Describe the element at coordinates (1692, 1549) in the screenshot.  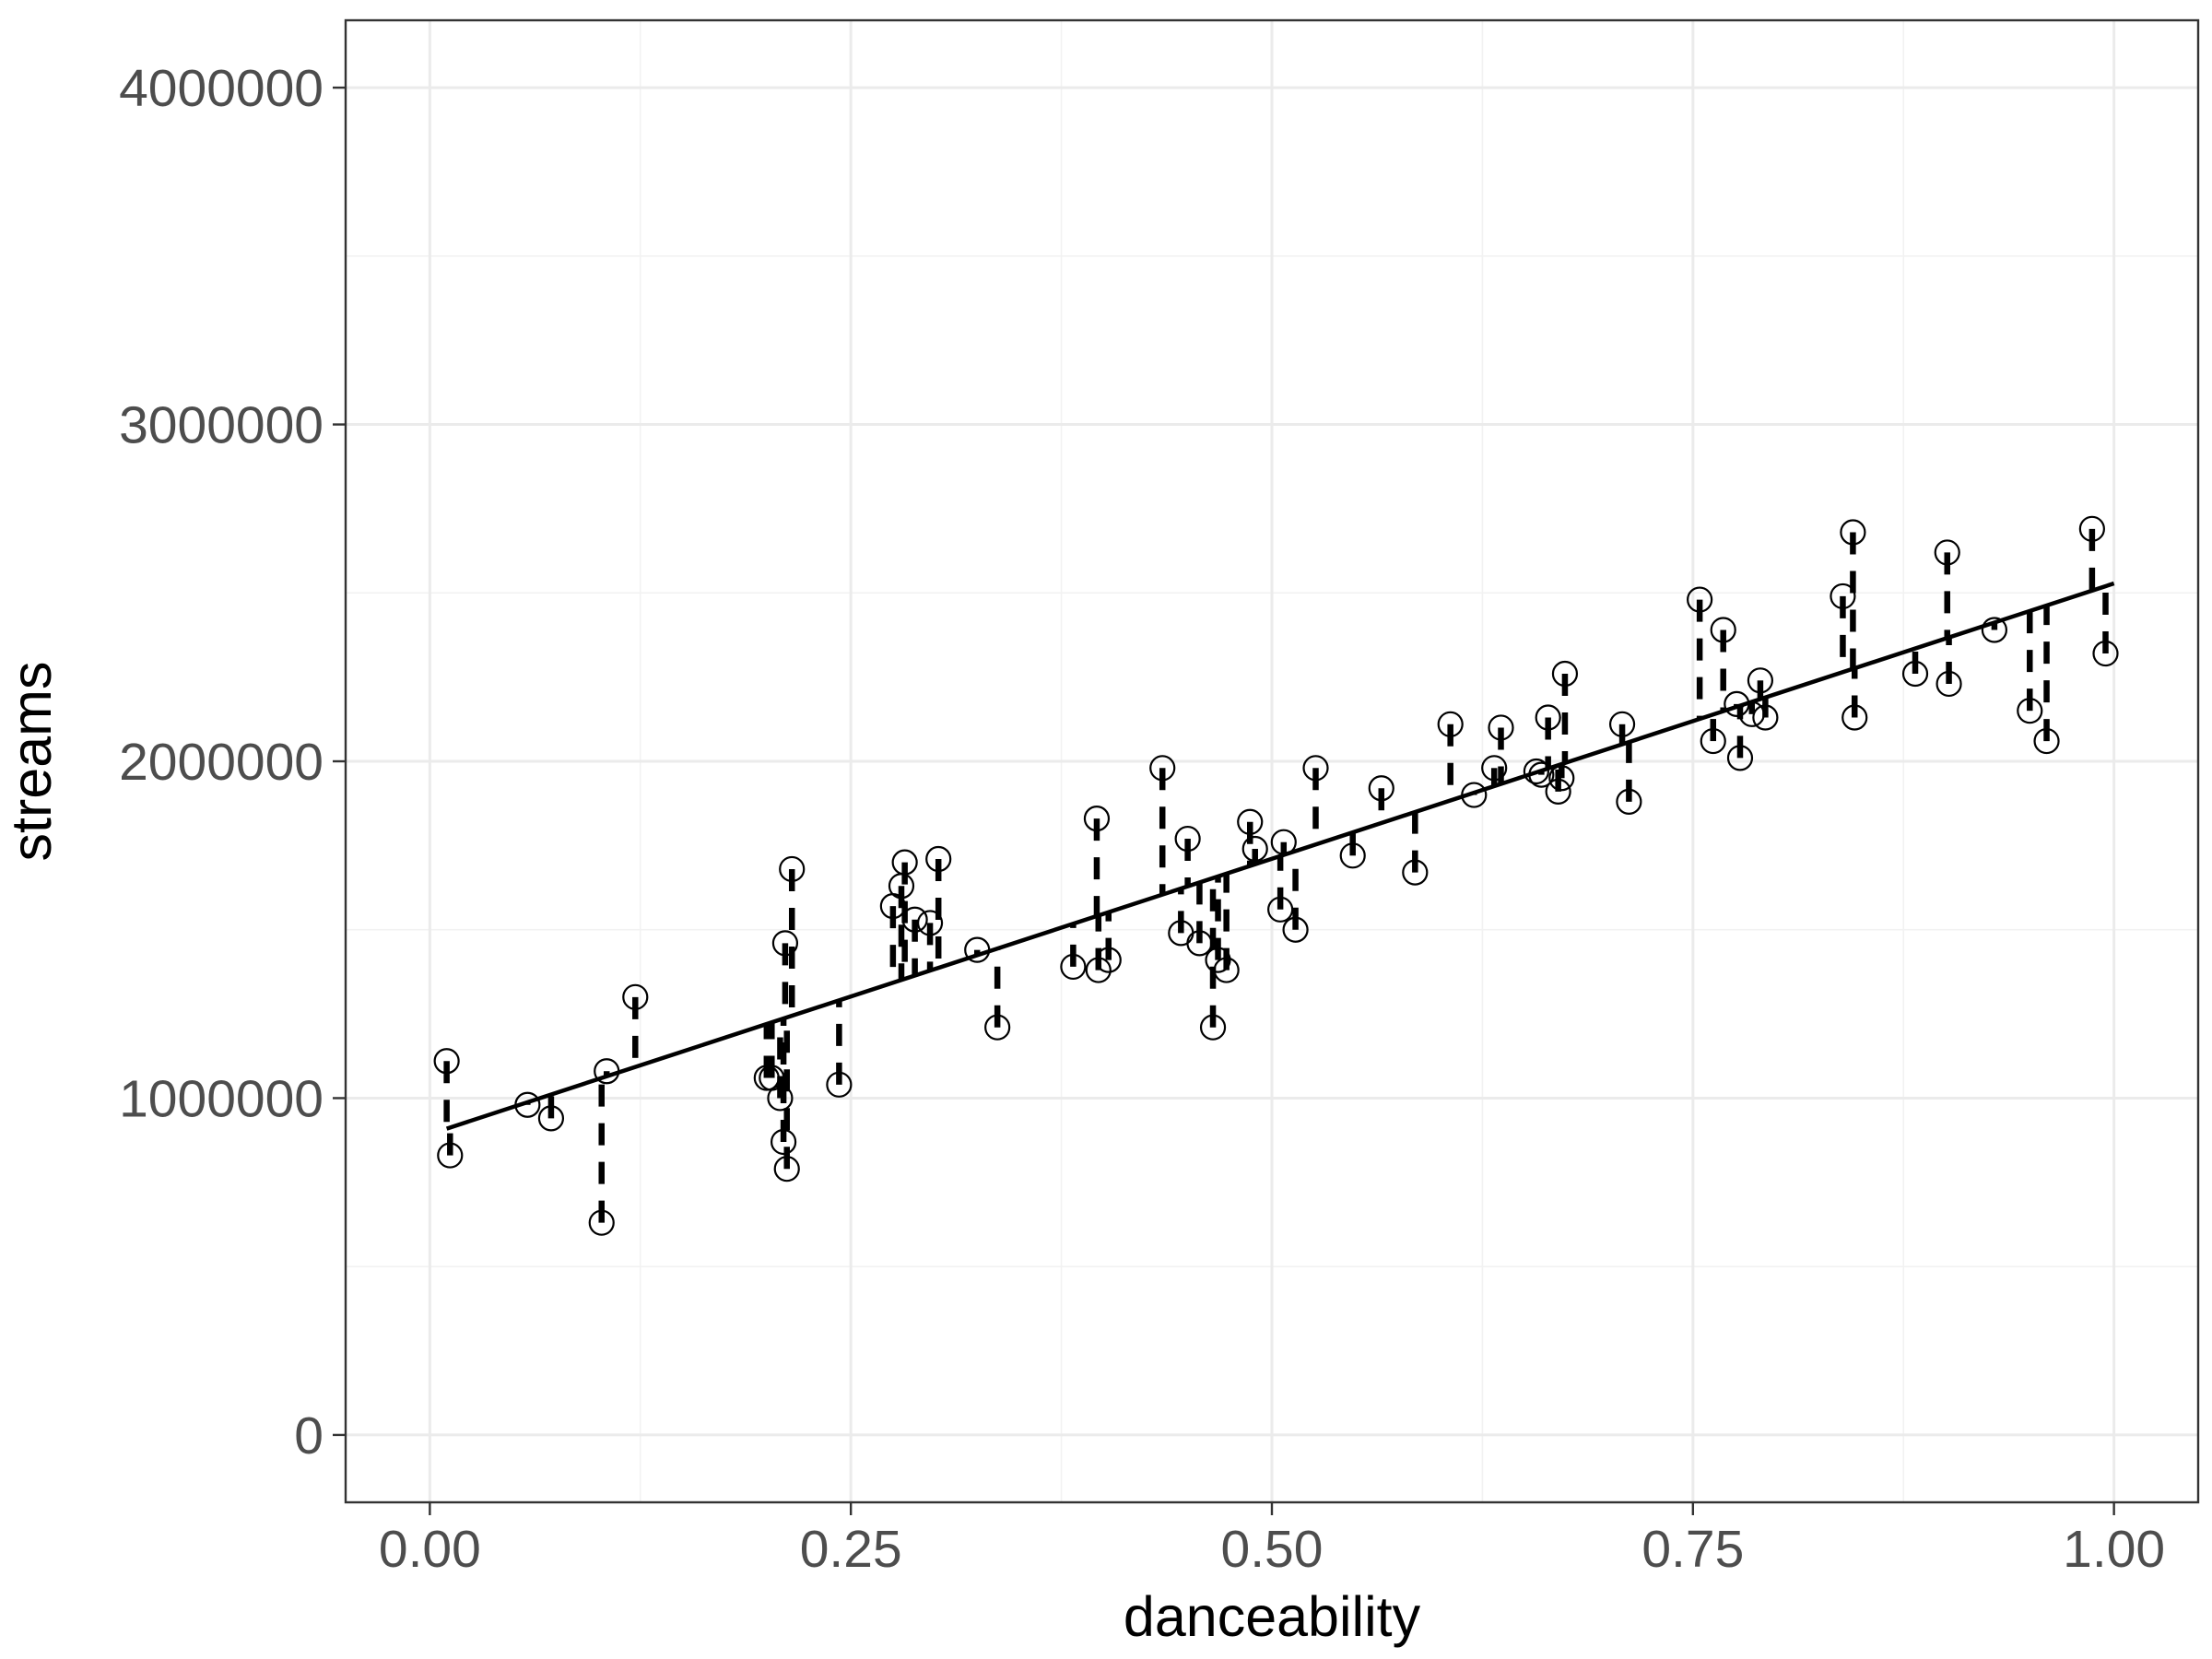
I see `x-tick-label: 0.75` at that location.